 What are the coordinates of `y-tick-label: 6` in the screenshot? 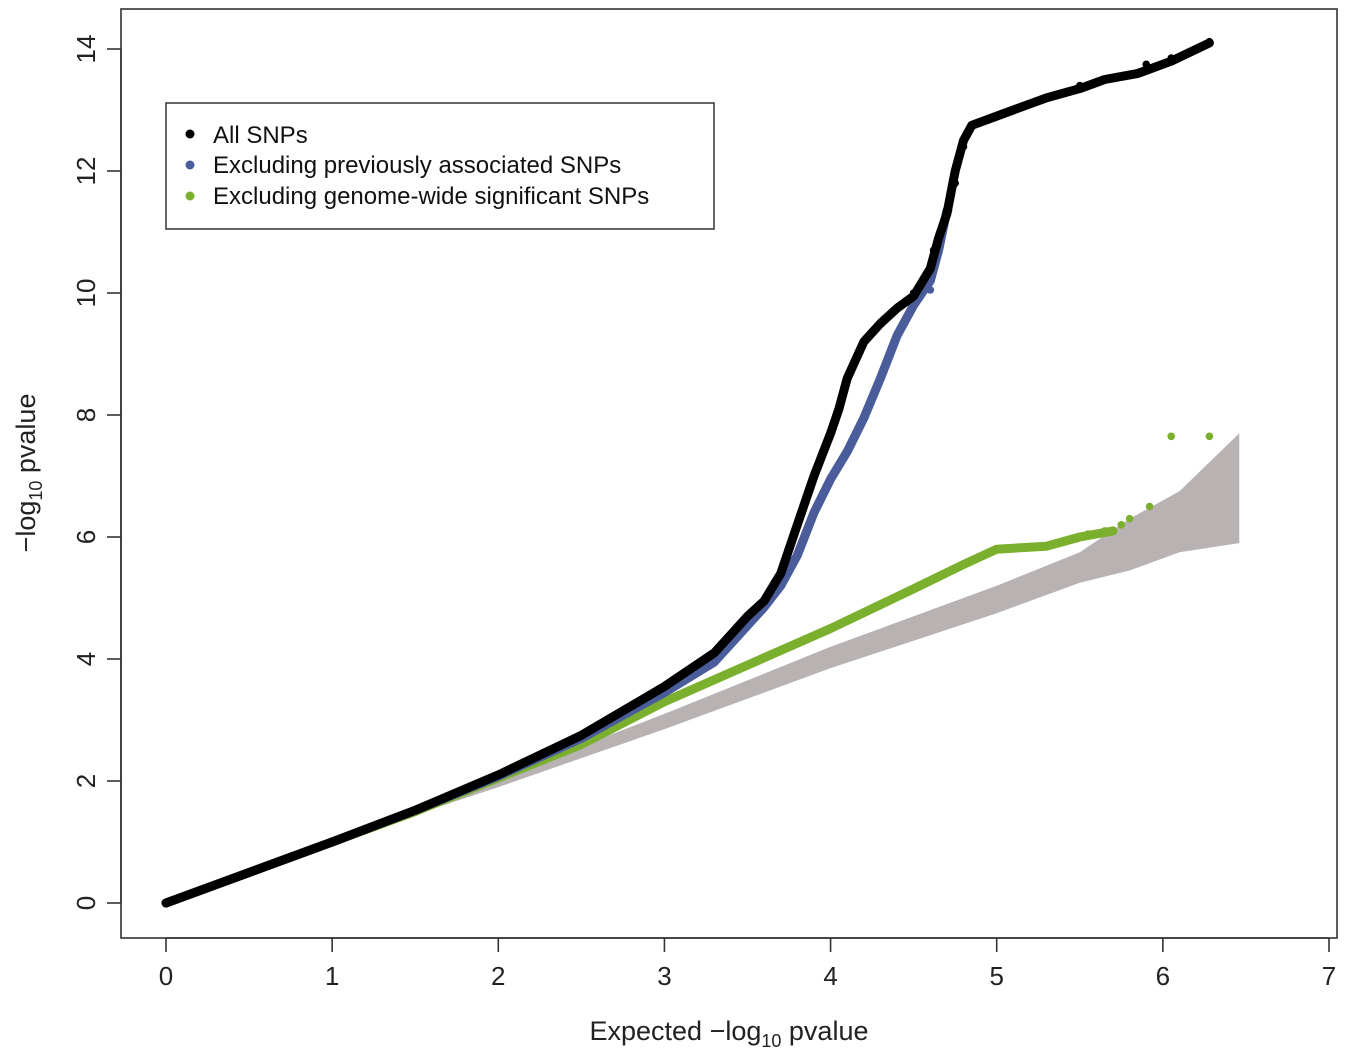 It's located at (86, 537).